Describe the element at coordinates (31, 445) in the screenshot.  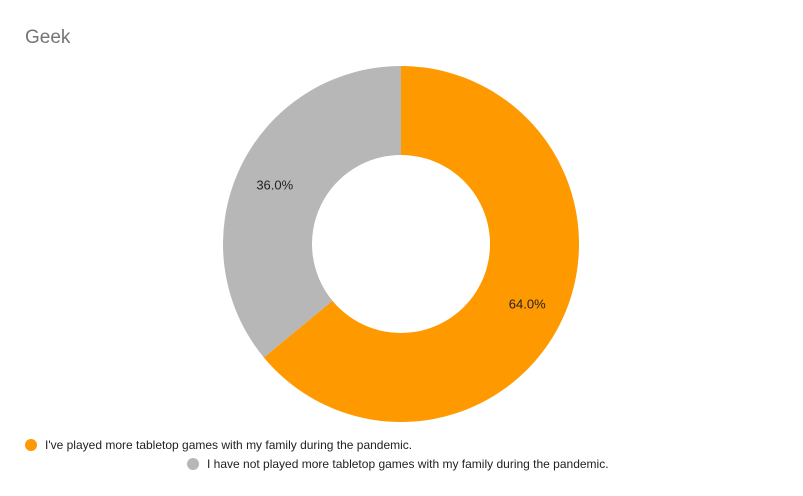
I see `legend-swatch-orange` at that location.